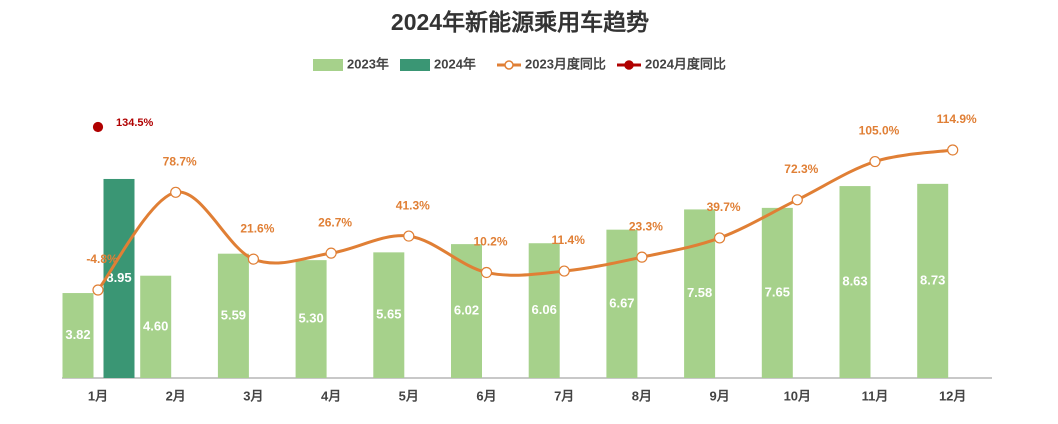 This screenshot has height=424, width=1058. What do you see at coordinates (486, 395) in the screenshot?
I see `x-tick-label: 6月` at bounding box center [486, 395].